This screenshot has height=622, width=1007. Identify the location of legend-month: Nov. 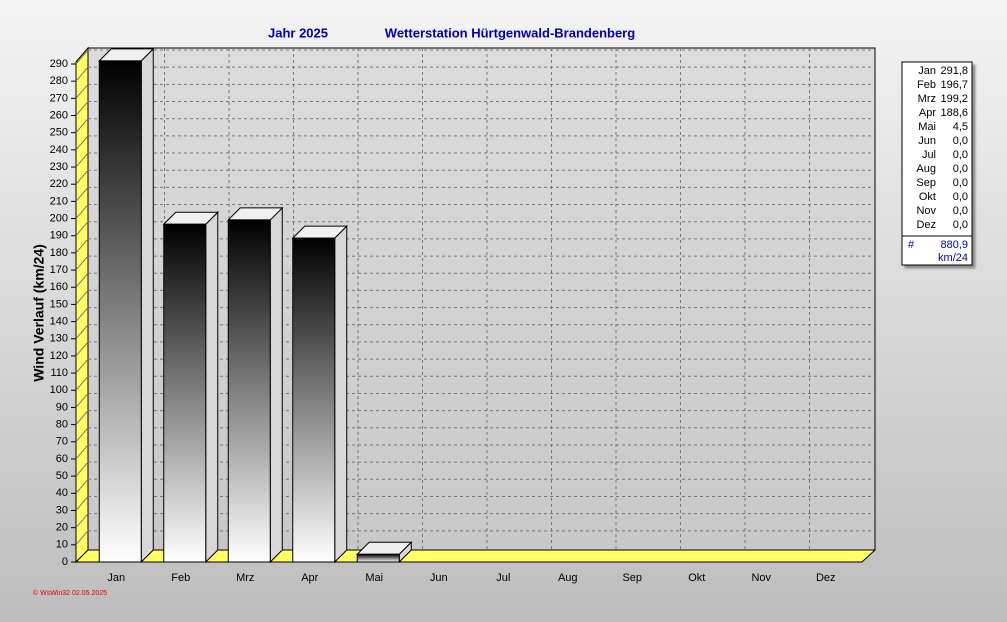
(926, 211).